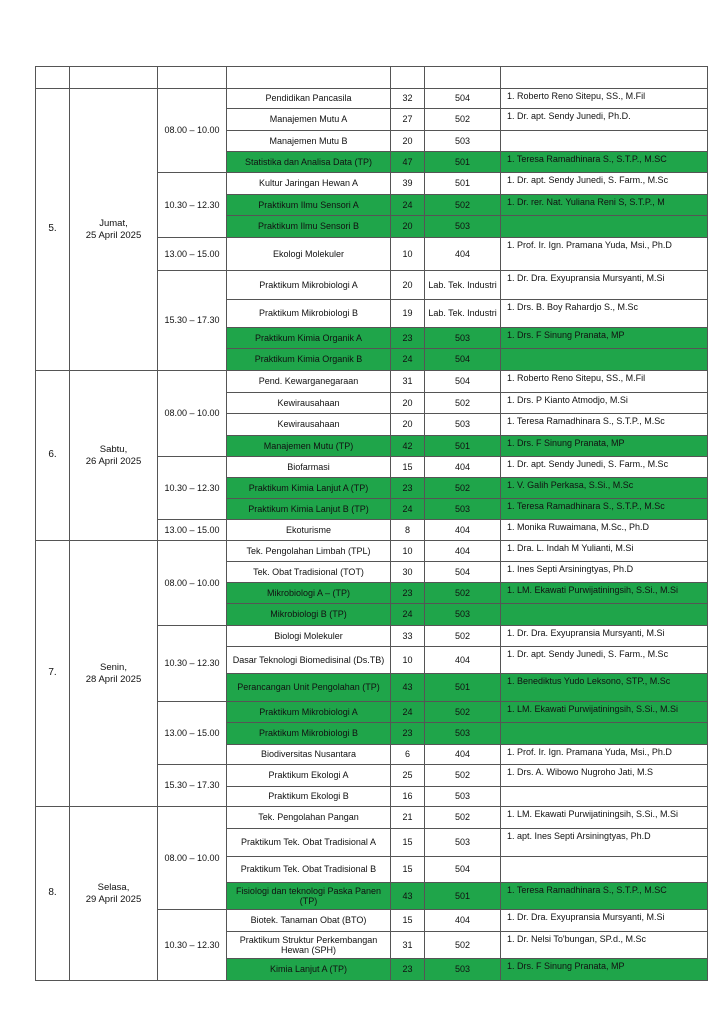 The image size is (724, 1024). Describe the element at coordinates (52, 229) in the screenshot. I see `day-number: 5.` at that location.